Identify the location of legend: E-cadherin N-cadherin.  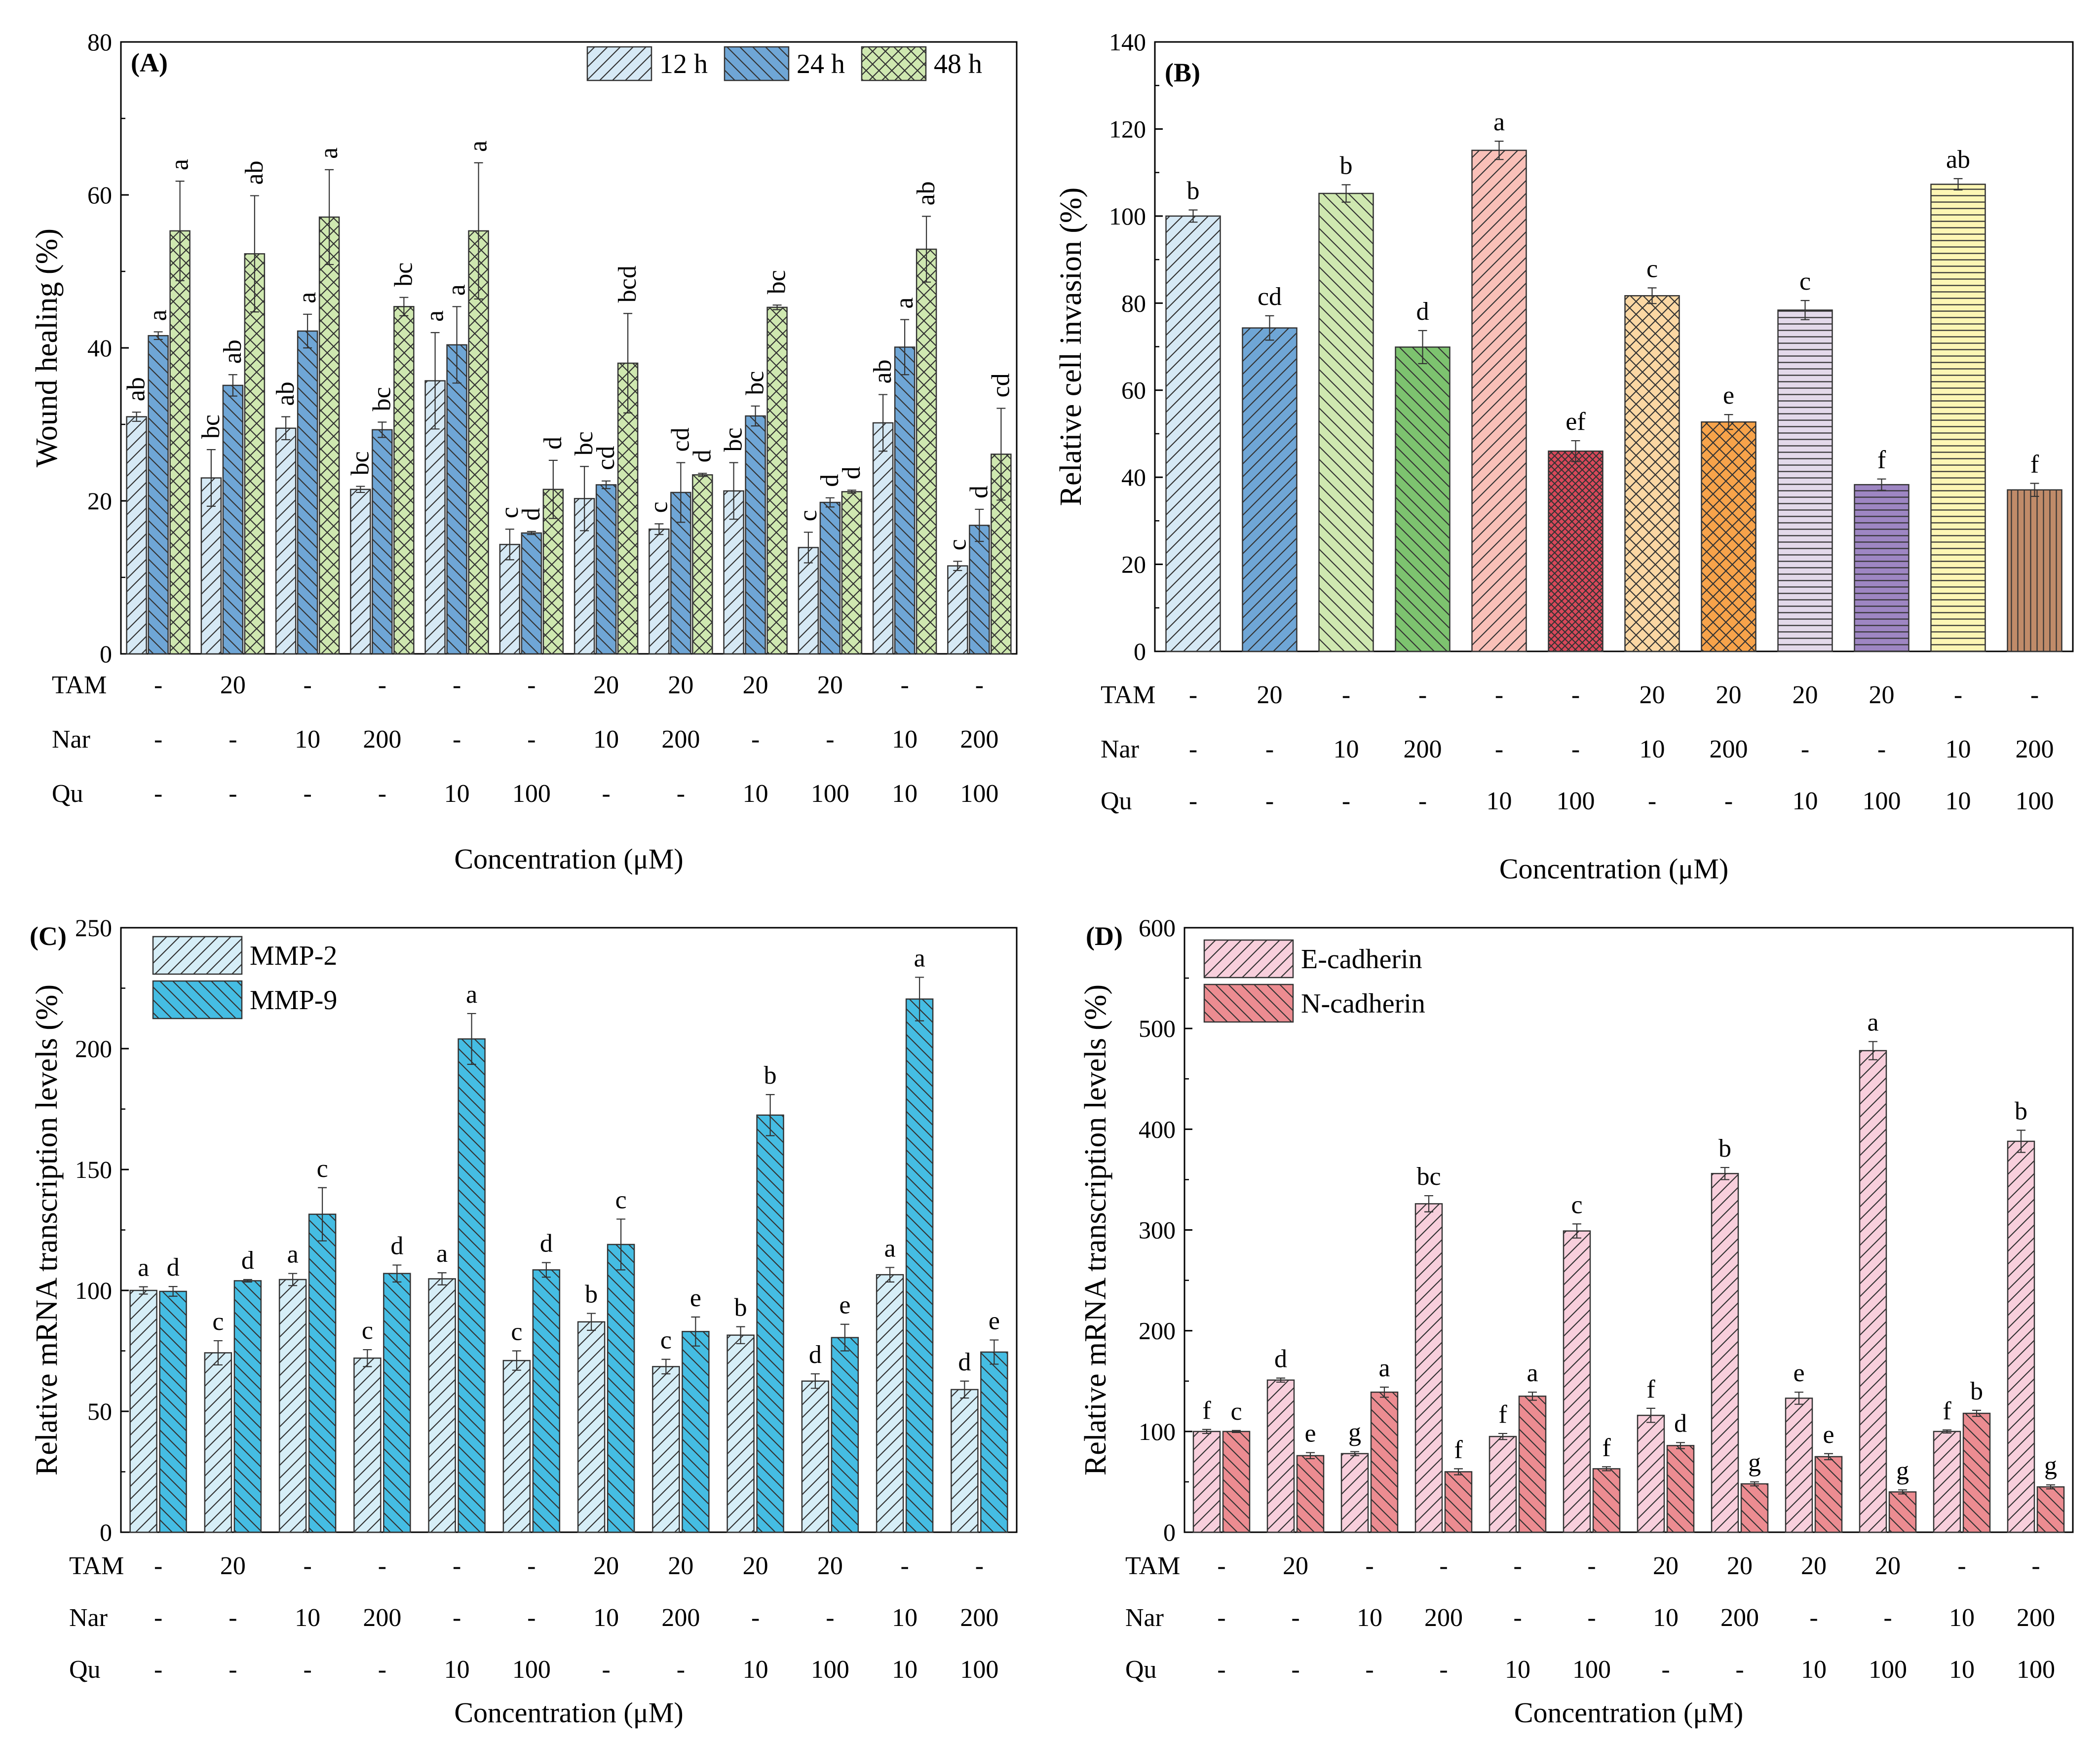
(1314, 981).